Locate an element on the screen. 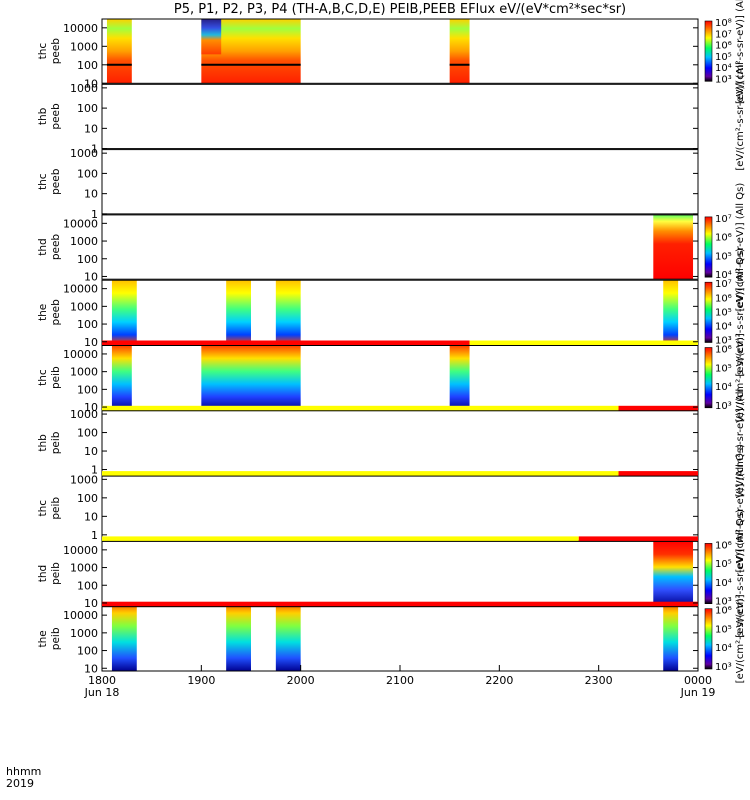  x-tick-label: 0000 is located at coordinates (698, 680).